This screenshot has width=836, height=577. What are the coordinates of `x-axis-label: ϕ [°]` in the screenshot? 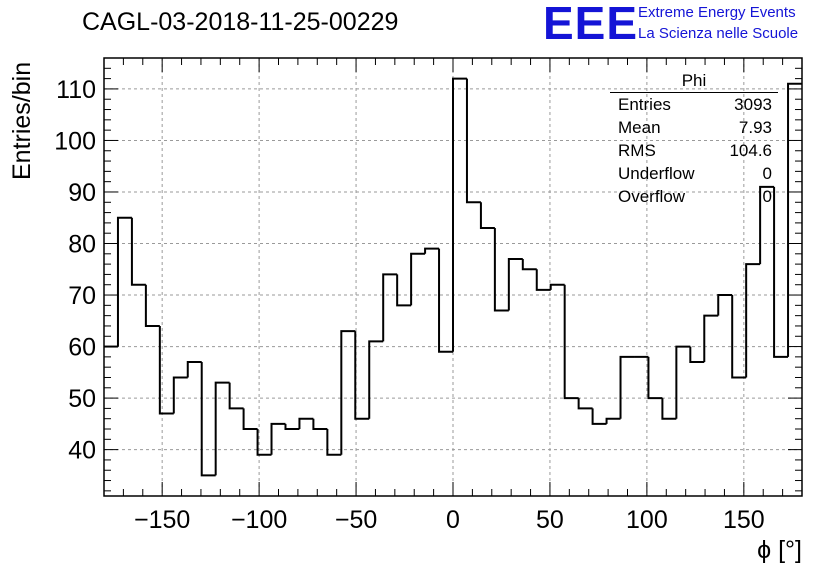 It's located at (779, 550).